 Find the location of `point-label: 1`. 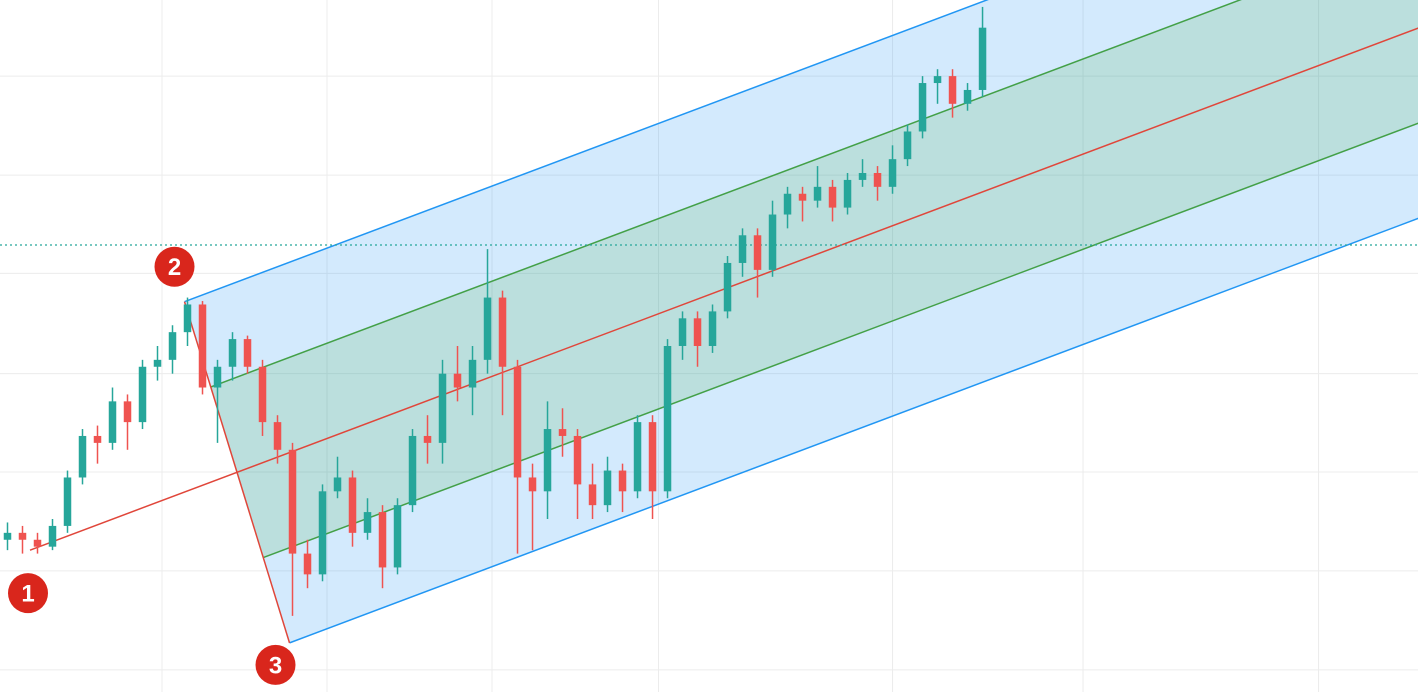

point-label: 1 is located at coordinates (27, 594).